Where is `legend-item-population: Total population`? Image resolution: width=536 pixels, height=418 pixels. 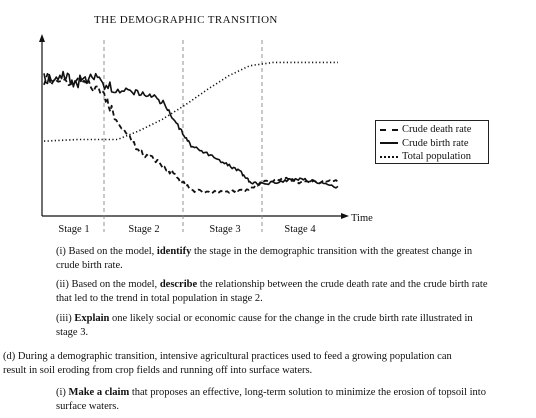
legend-item-population: Total population is located at coordinates (432, 157).